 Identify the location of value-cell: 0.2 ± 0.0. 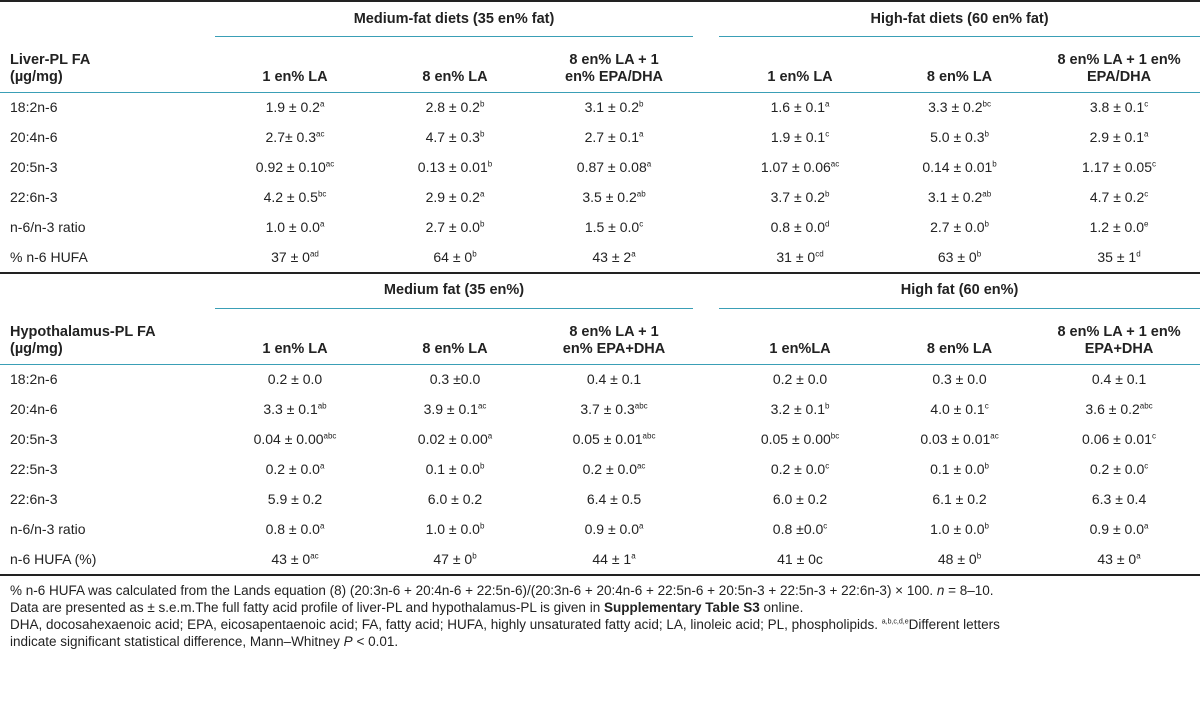
(295, 379).